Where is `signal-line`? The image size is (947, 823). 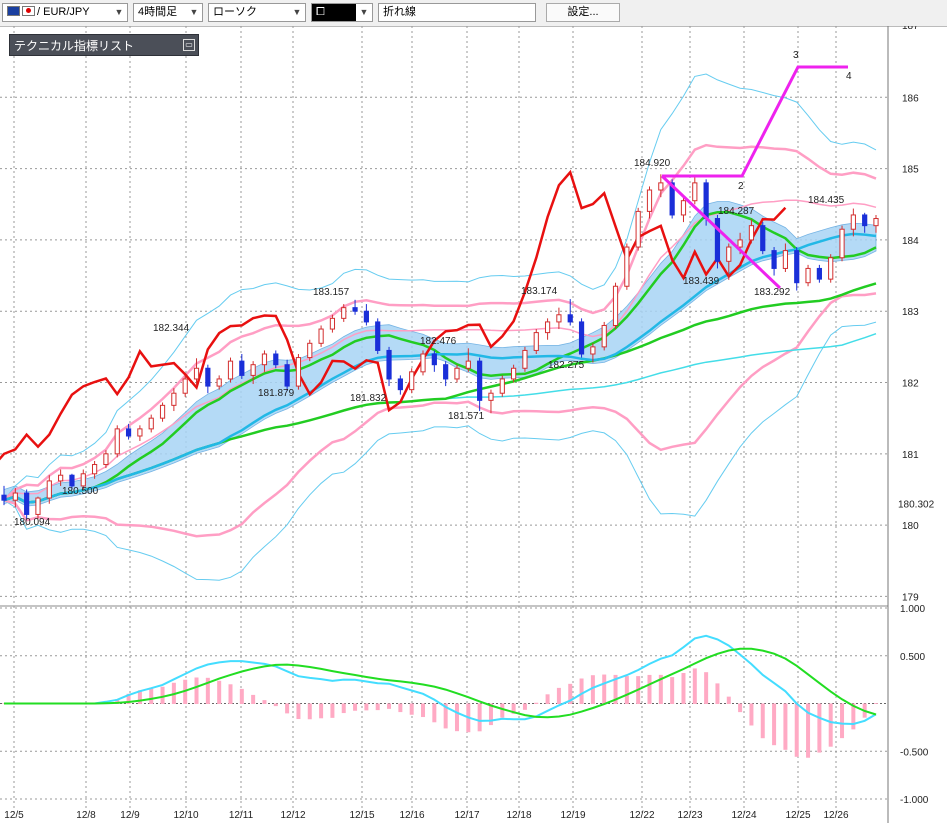
signal-line is located at coordinates (440, 683).